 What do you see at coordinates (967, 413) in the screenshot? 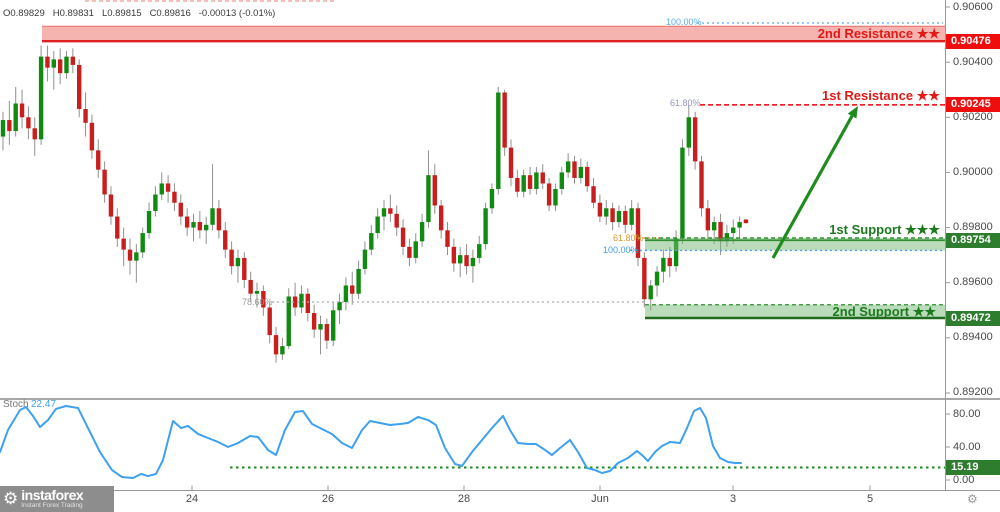
I see `stoch-tick-label: 80.00` at bounding box center [967, 413].